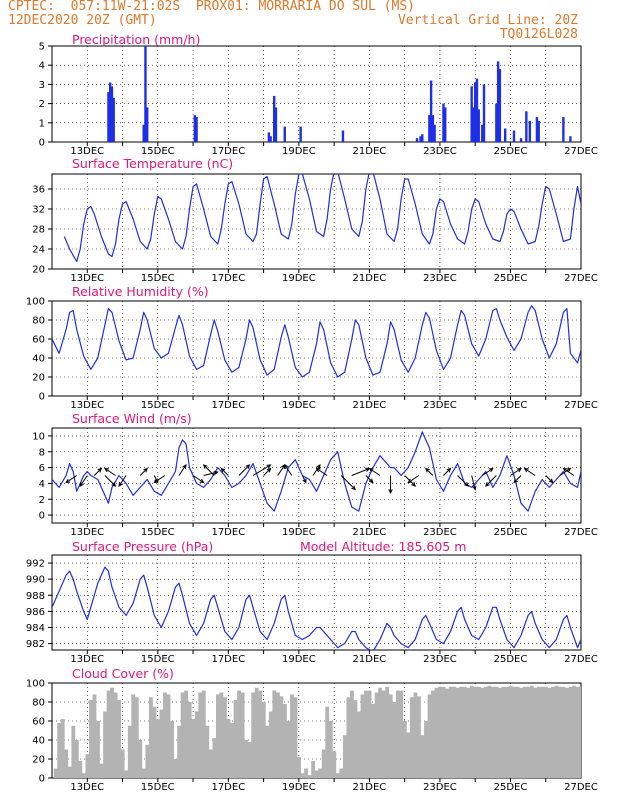 This screenshot has height=800, width=618. What do you see at coordinates (299, 405) in the screenshot?
I see `rh-xtick-label: 19DEC` at bounding box center [299, 405].